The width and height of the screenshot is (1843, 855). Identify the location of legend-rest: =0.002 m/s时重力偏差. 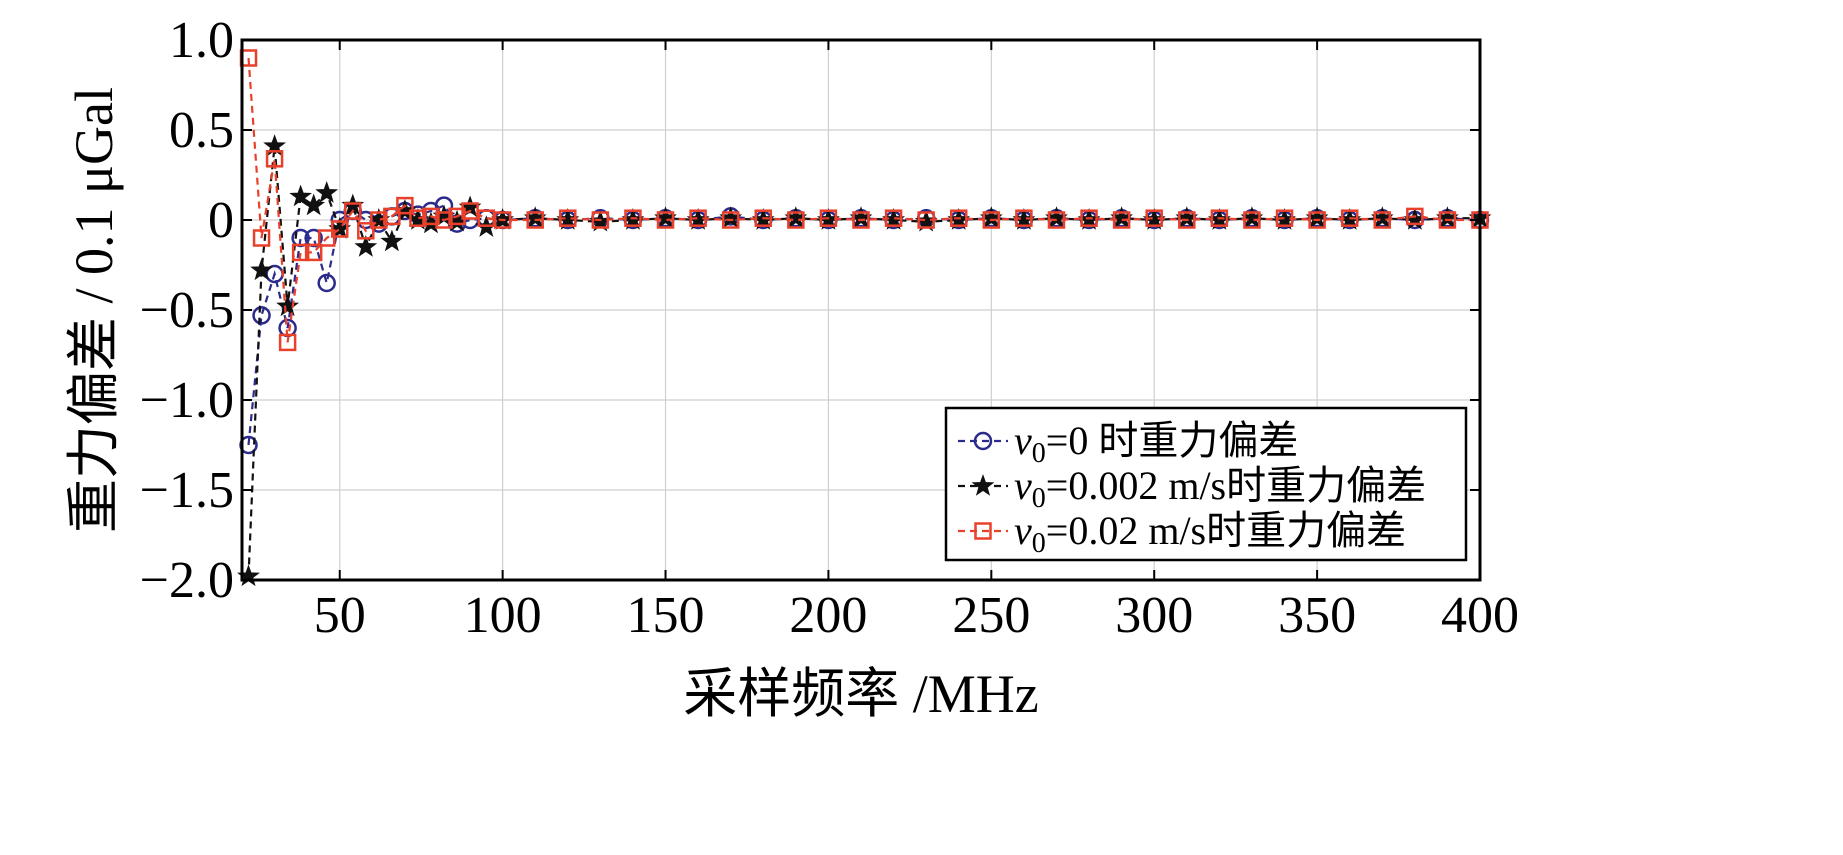
(1236, 485).